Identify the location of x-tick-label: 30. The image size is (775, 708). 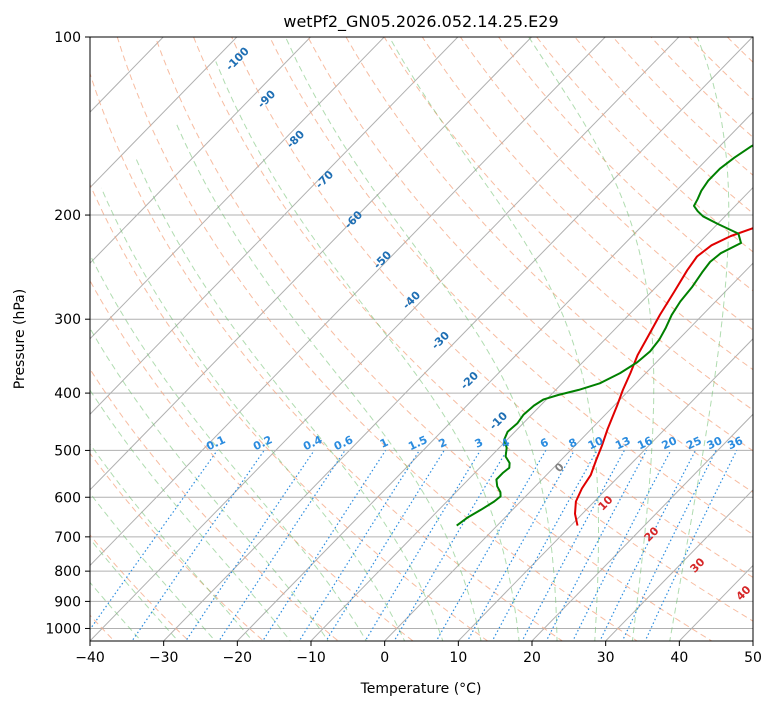
(606, 658).